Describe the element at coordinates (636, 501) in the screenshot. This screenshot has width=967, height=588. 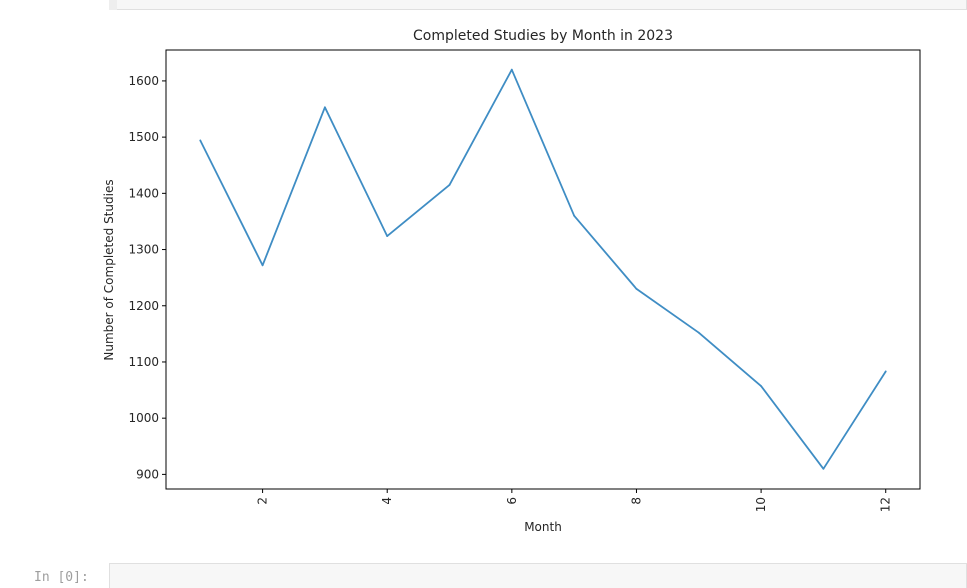
I see `x-tick-label: 8` at that location.